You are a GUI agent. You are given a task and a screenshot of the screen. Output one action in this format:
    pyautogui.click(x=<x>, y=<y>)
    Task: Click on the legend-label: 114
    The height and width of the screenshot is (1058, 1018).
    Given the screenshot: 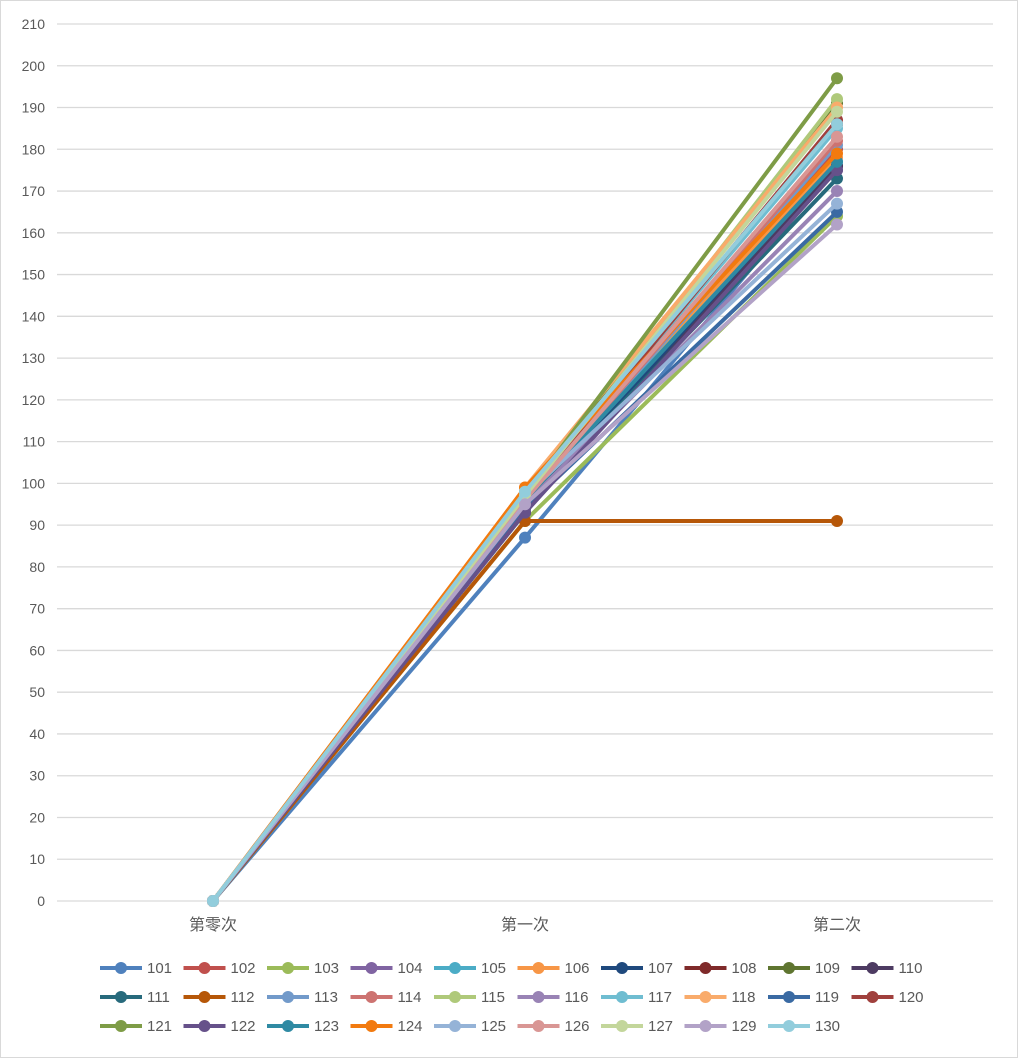 What is the action you would take?
    pyautogui.click(x=410, y=997)
    